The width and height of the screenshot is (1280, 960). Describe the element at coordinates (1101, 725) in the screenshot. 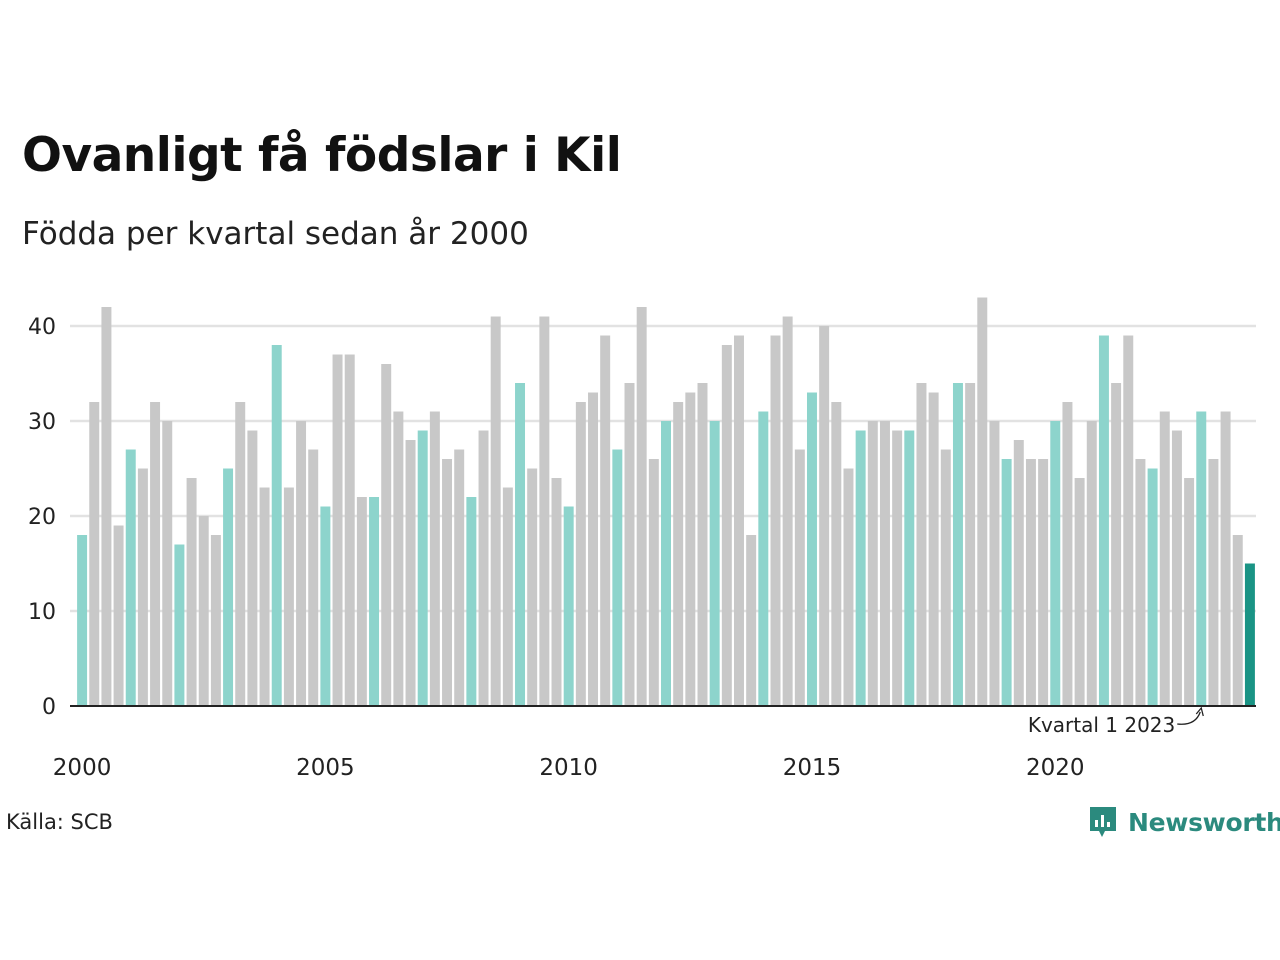

I see `annotation-label: Kvartal 1 2023` at that location.